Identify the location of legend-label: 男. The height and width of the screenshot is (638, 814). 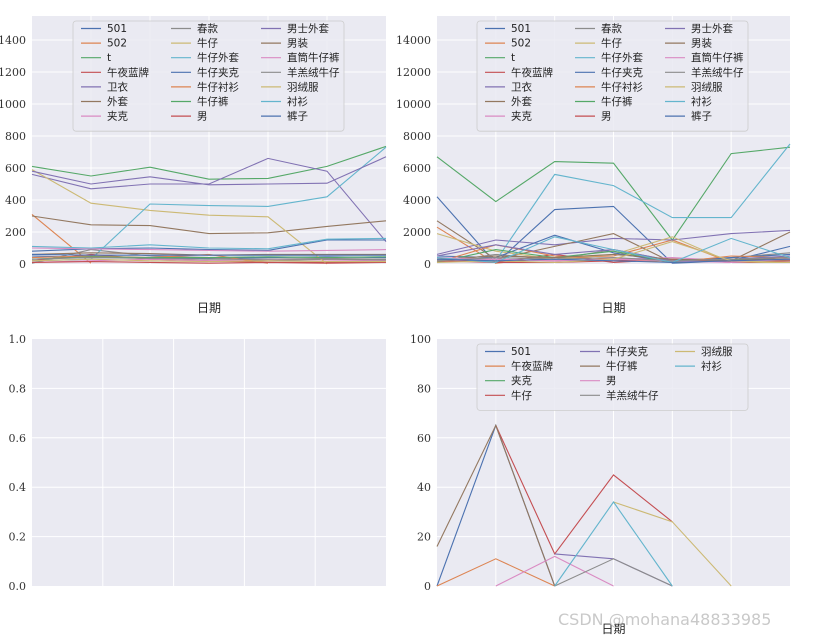
(202, 117).